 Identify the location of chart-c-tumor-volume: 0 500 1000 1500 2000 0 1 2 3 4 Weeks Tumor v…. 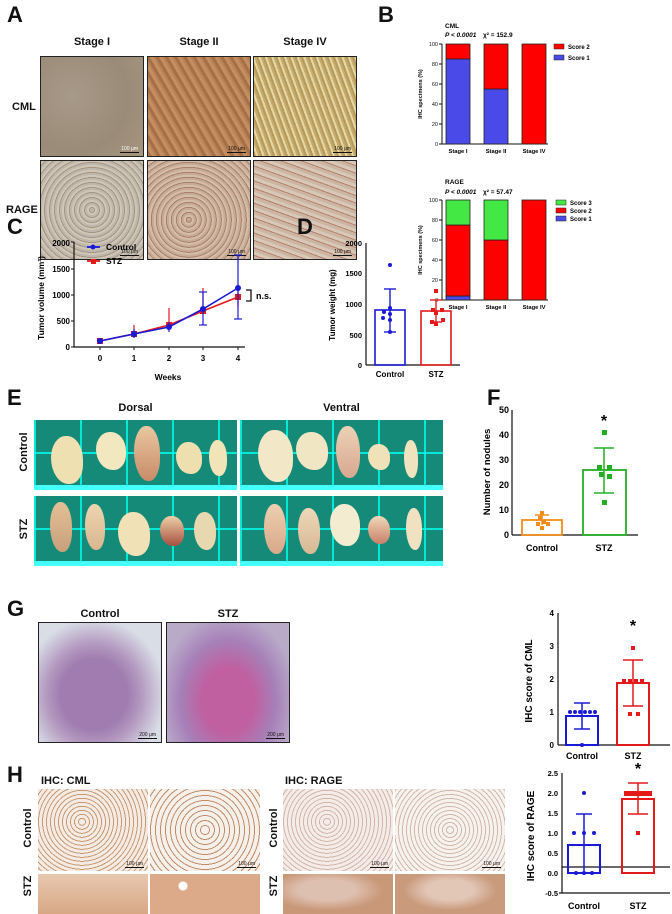
(154, 310).